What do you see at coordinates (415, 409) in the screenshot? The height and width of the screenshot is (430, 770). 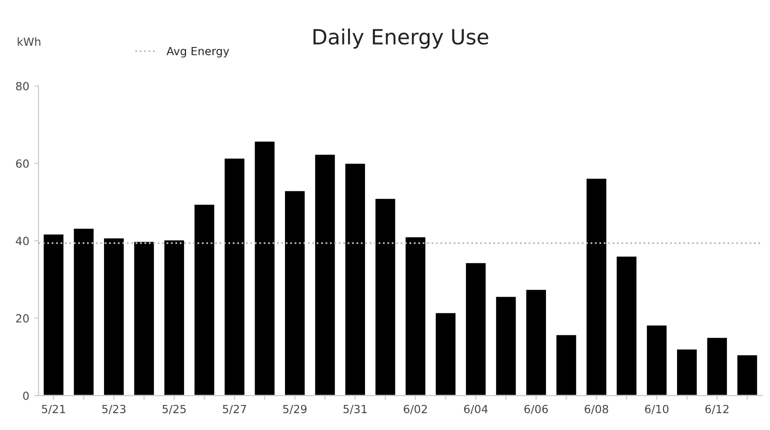 I see `x-tick-label: 6/02` at bounding box center [415, 409].